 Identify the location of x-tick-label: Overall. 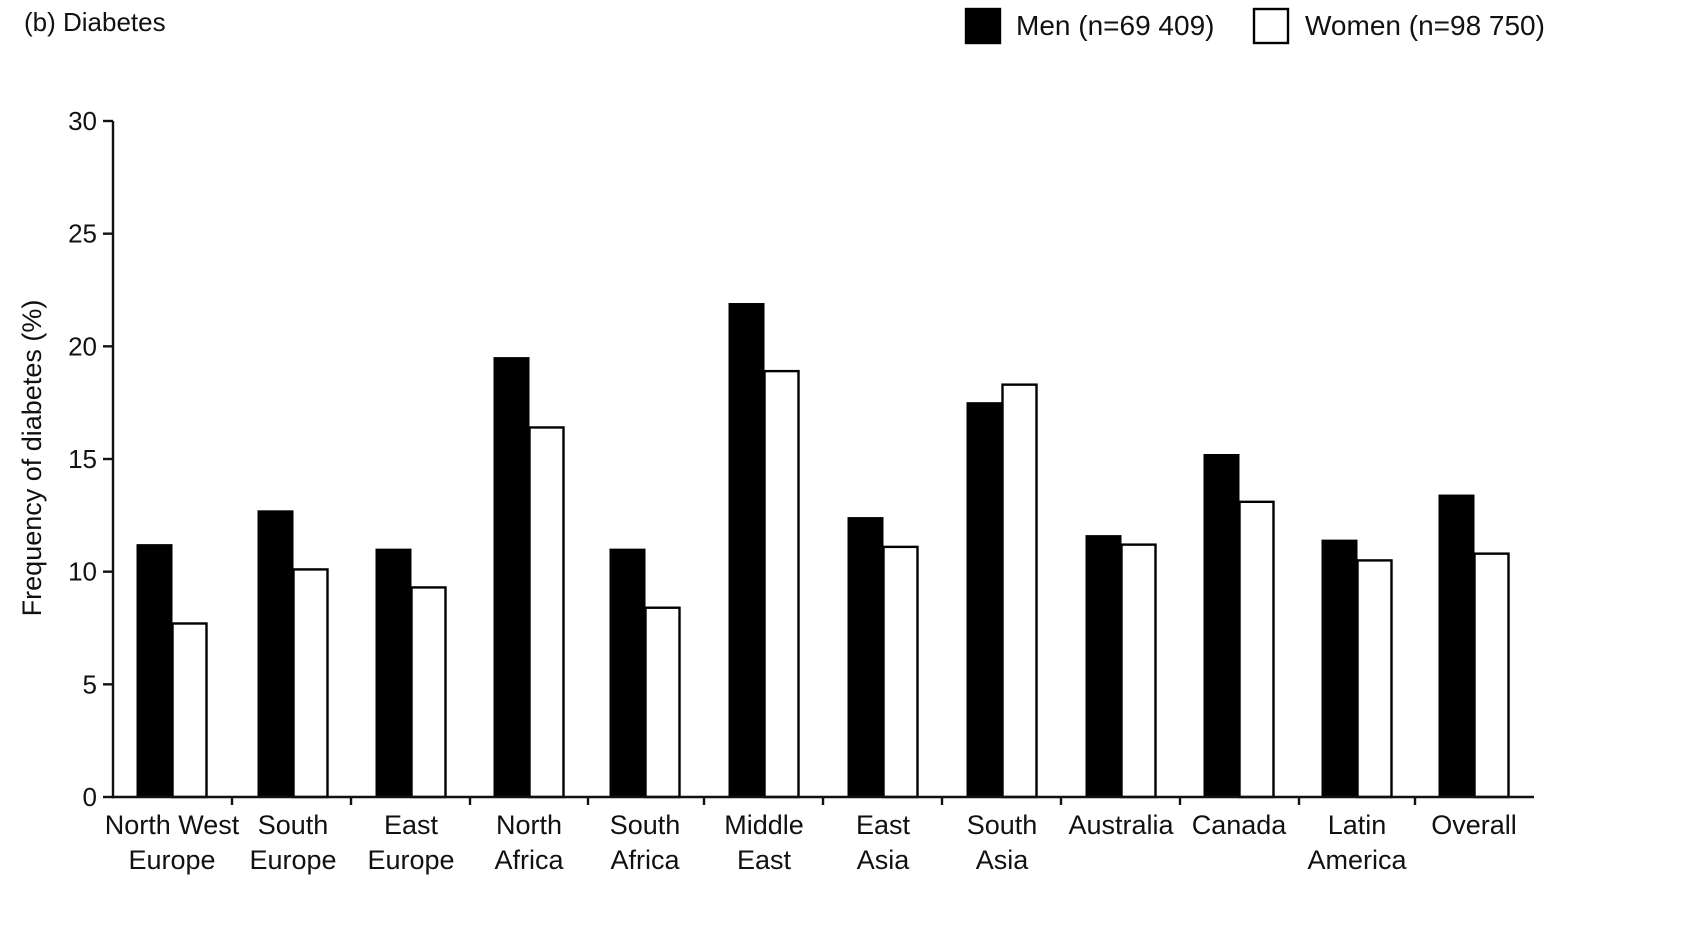
(1474, 825).